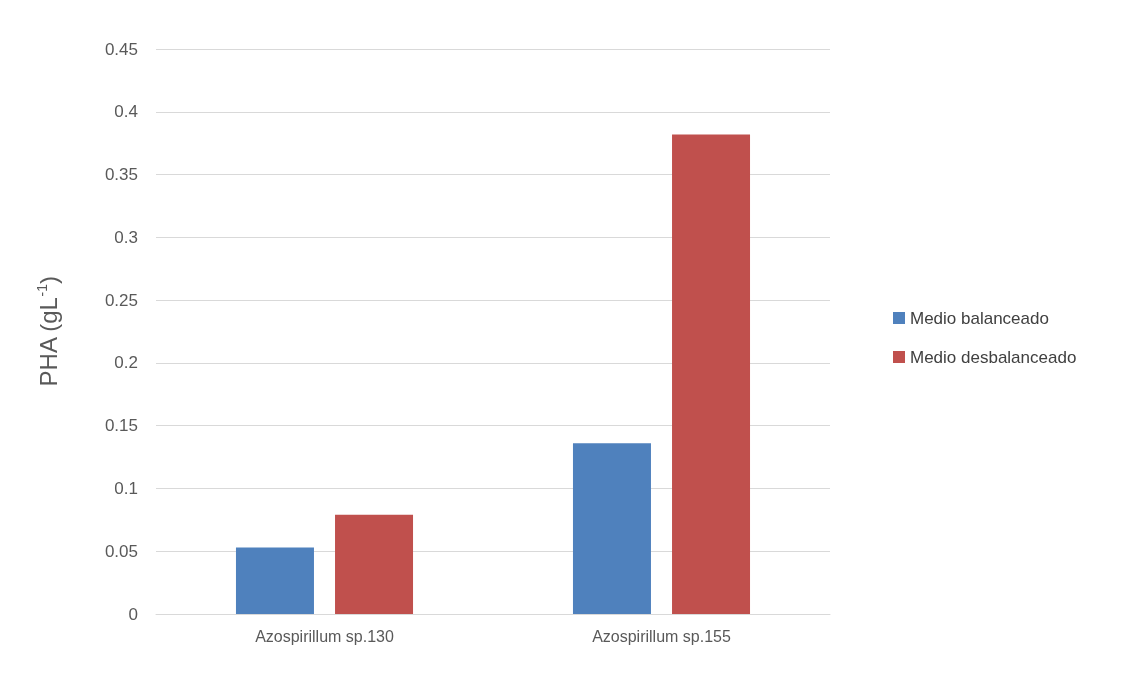  Describe the element at coordinates (121, 49) in the screenshot. I see `y-tick-label: 0.45` at that location.